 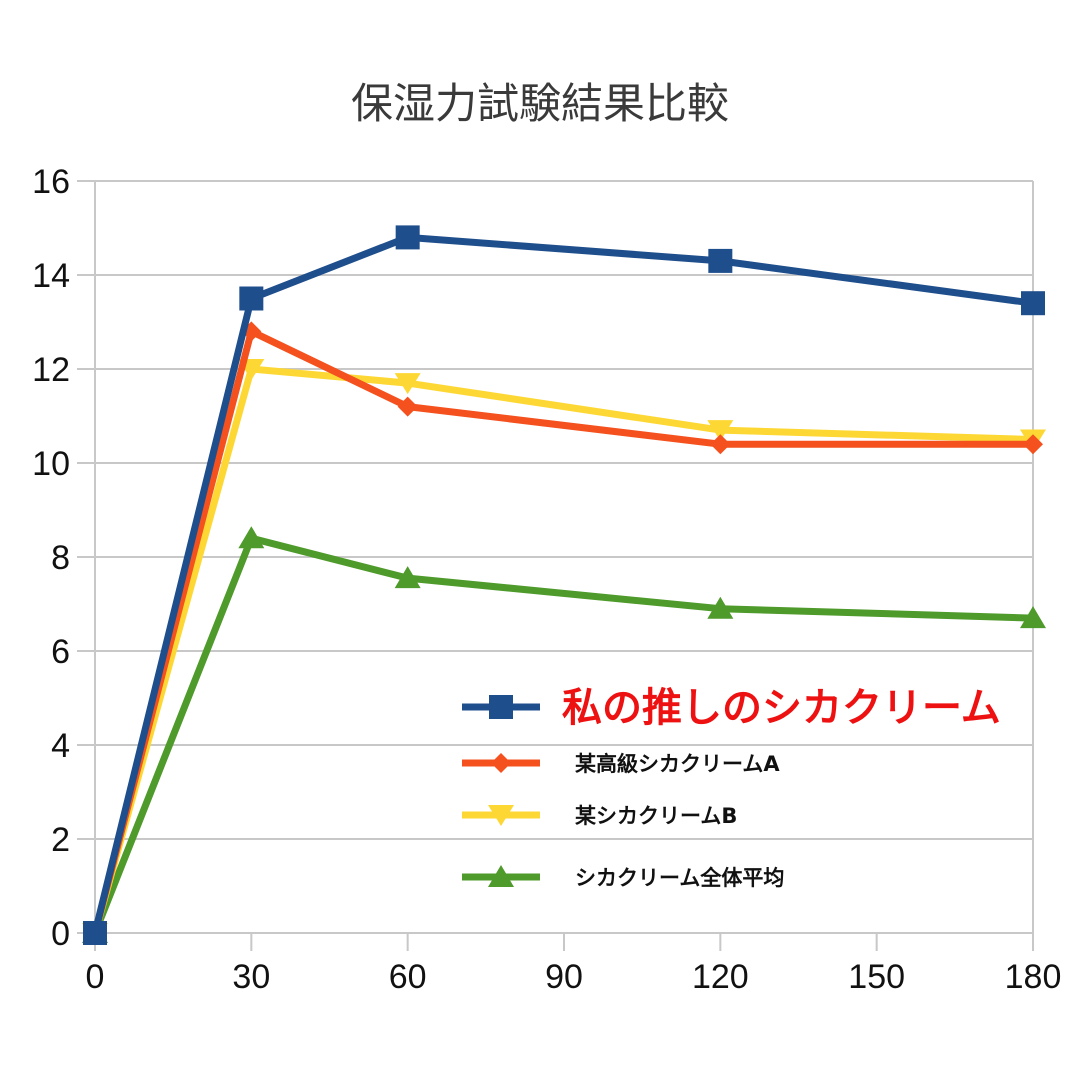 I want to click on y-tick-label: 4, so click(x=60, y=746).